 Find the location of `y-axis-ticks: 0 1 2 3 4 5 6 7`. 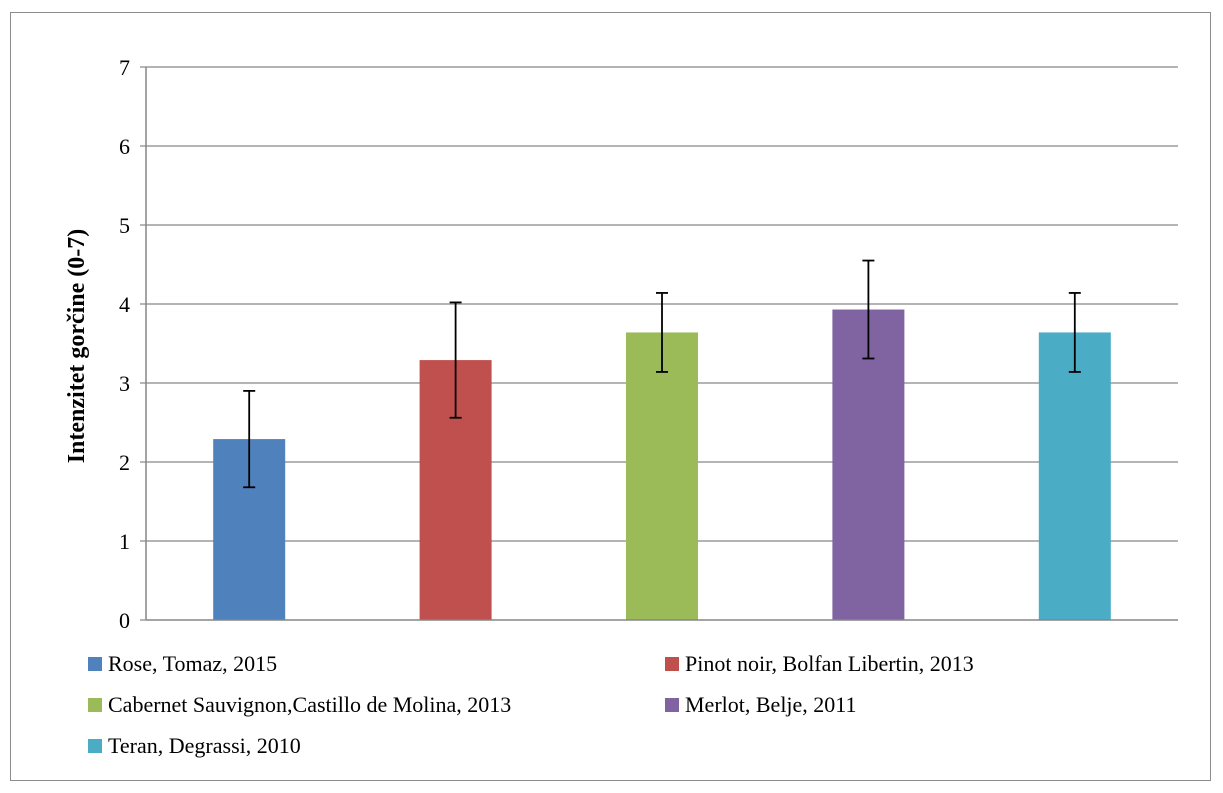

y-axis-ticks: 0 1 2 3 4 5 6 7 is located at coordinates (132, 344).